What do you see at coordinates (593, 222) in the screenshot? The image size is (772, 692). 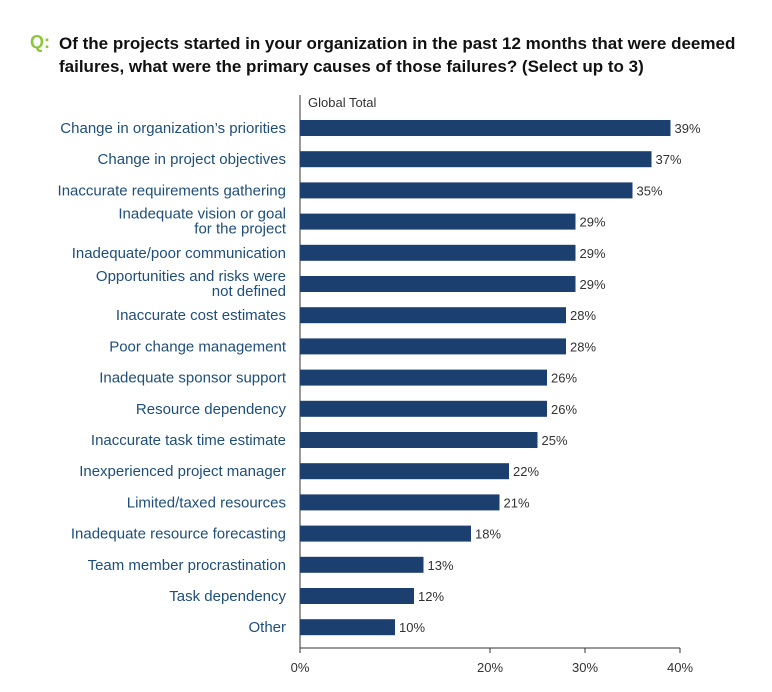 I see `value-label-4: 29%` at bounding box center [593, 222].